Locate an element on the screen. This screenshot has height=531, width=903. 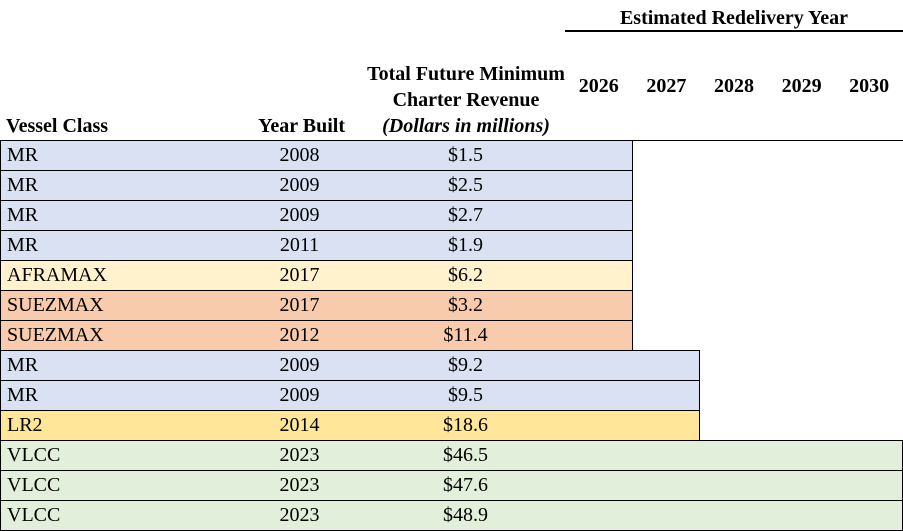
year-built-cell: 2014 is located at coordinates (299, 424).